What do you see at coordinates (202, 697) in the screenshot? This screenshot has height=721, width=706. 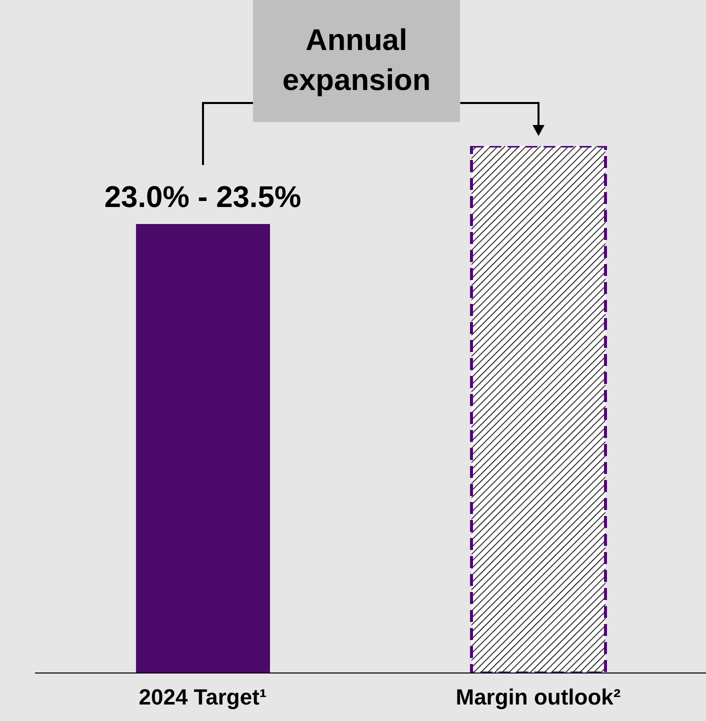 I see `x-tick-label: 2024 Target¹` at bounding box center [202, 697].